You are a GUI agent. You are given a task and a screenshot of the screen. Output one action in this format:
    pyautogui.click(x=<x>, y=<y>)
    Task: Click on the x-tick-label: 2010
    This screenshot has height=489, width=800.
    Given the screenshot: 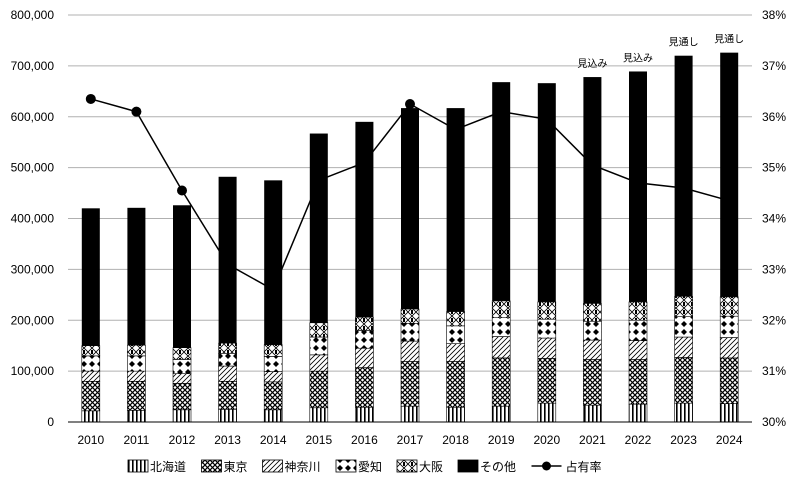 What is the action you would take?
    pyautogui.click(x=90, y=440)
    